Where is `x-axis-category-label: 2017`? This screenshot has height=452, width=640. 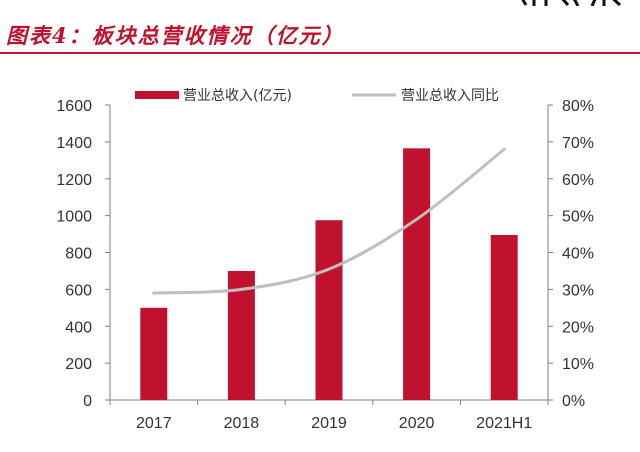
x-axis-category-label: 2017 is located at coordinates (154, 423).